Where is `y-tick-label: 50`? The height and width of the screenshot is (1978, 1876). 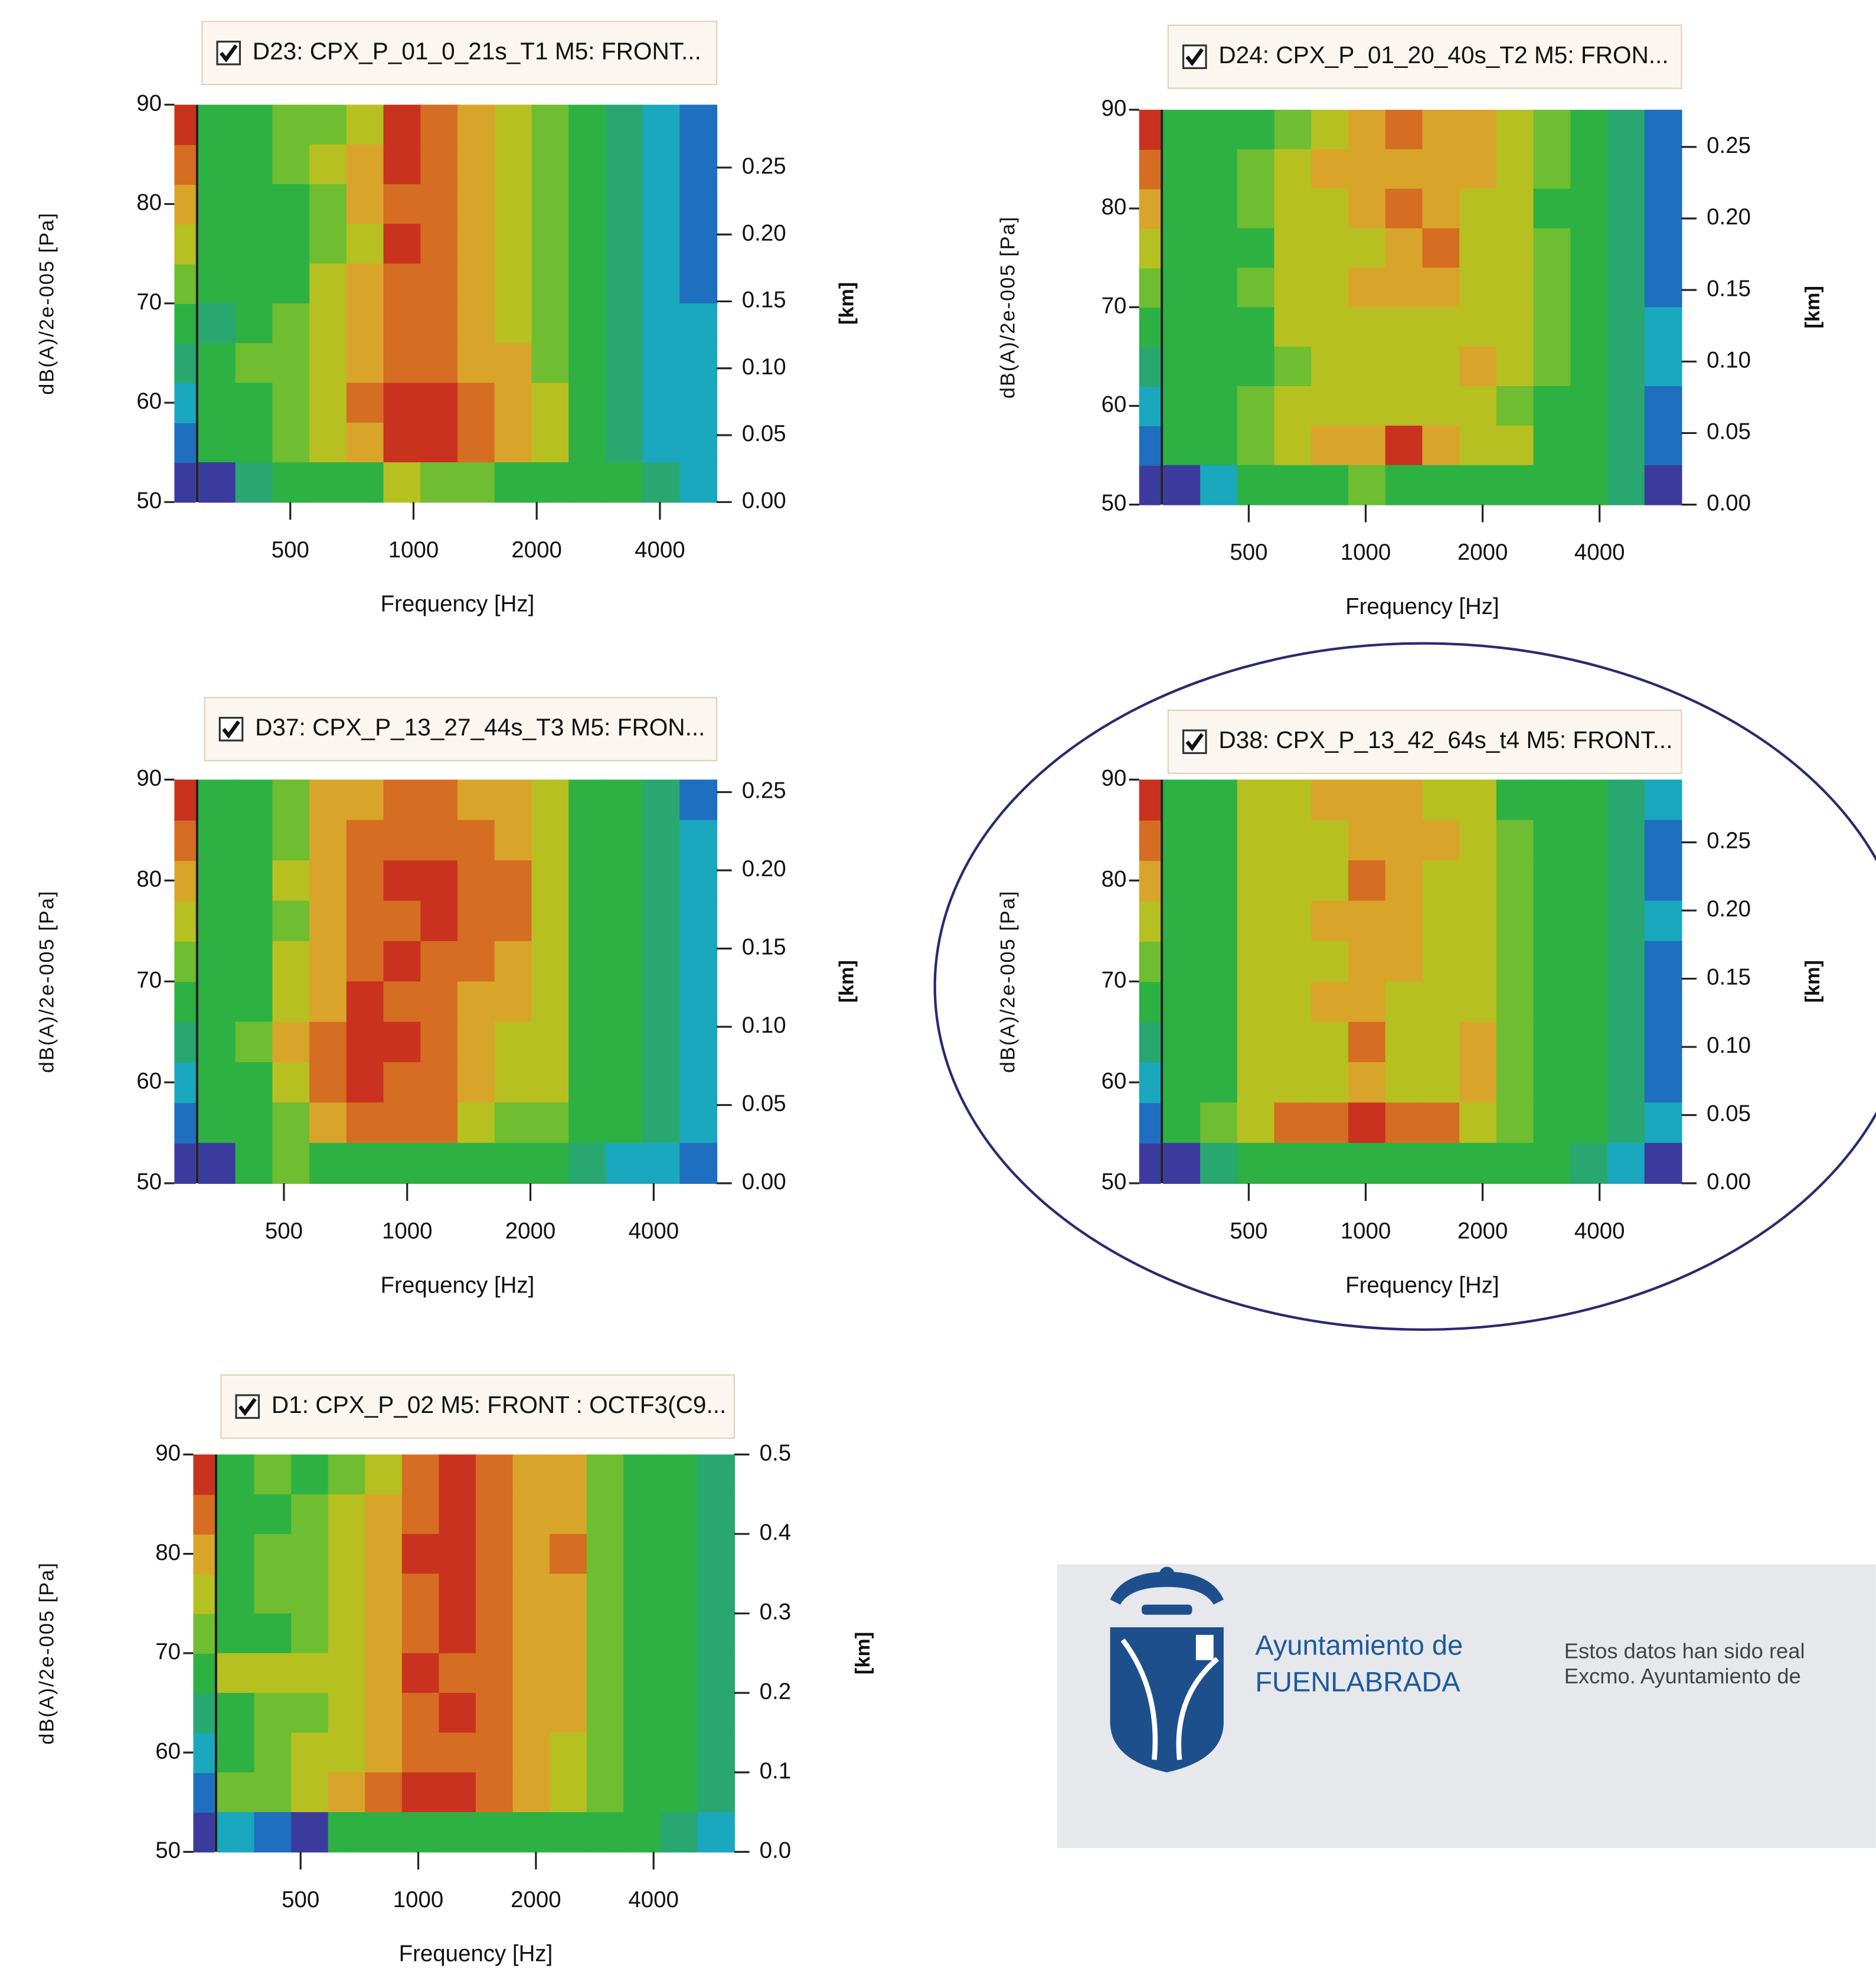 y-tick-label: 50 is located at coordinates (168, 1850).